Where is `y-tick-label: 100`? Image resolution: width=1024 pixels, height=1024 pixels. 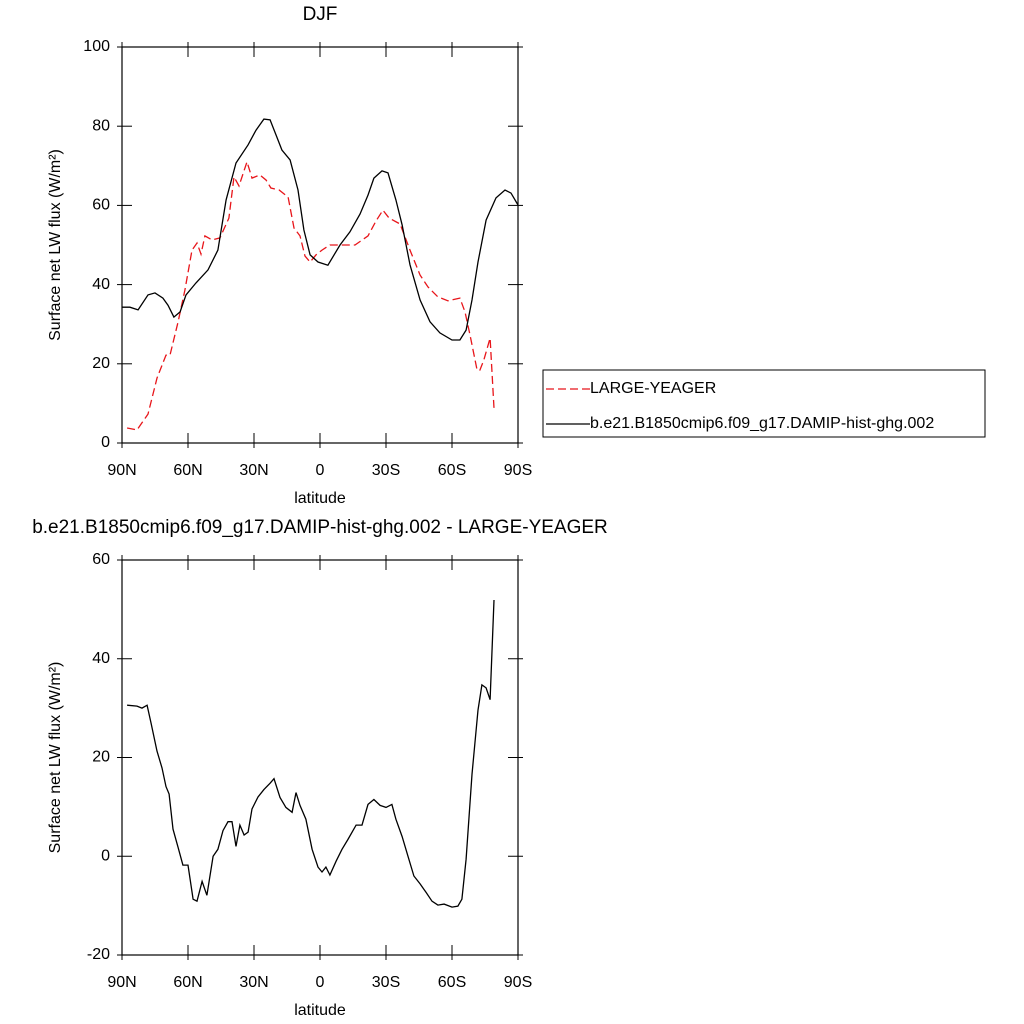
y-tick-label: 100 is located at coordinates (96, 46).